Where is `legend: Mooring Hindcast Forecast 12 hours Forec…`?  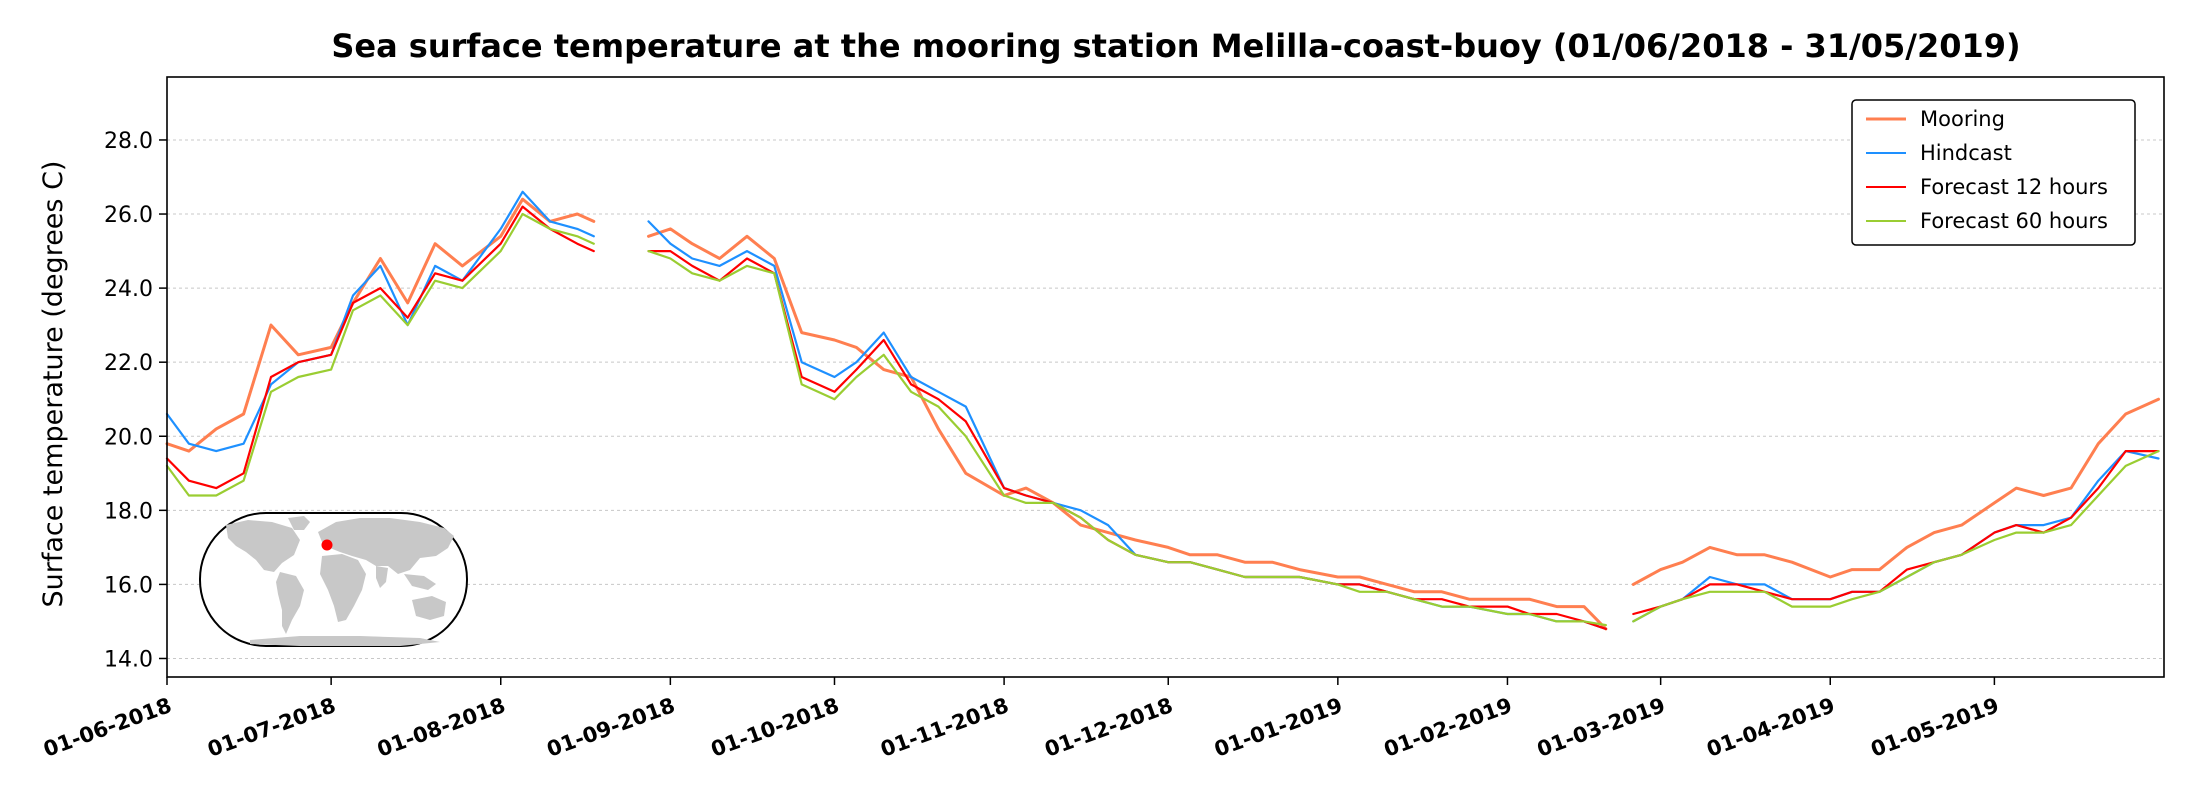 legend: Mooring Hindcast Forecast 12 hours Forec… is located at coordinates (1993, 172).